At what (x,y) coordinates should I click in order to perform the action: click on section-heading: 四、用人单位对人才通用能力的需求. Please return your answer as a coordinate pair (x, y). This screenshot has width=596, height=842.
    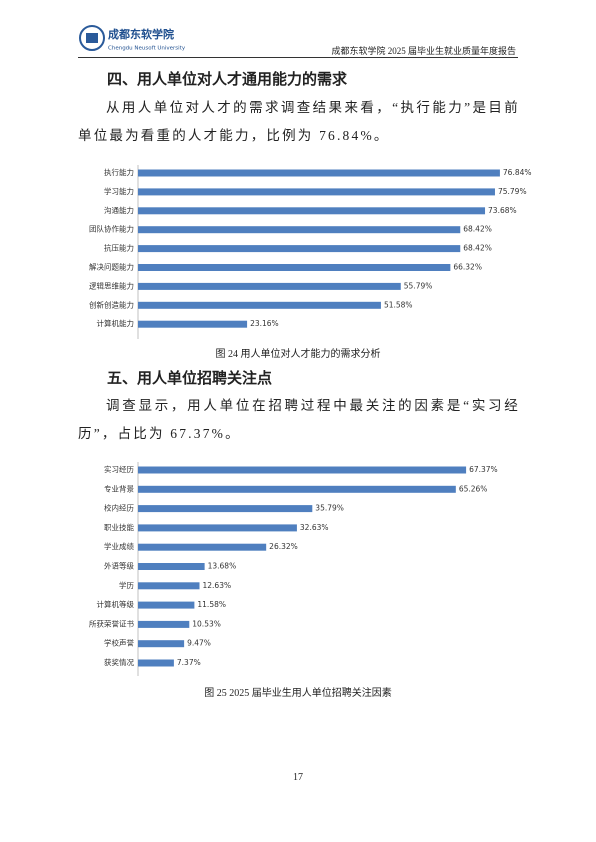
    Looking at the image, I should click on (227, 79).